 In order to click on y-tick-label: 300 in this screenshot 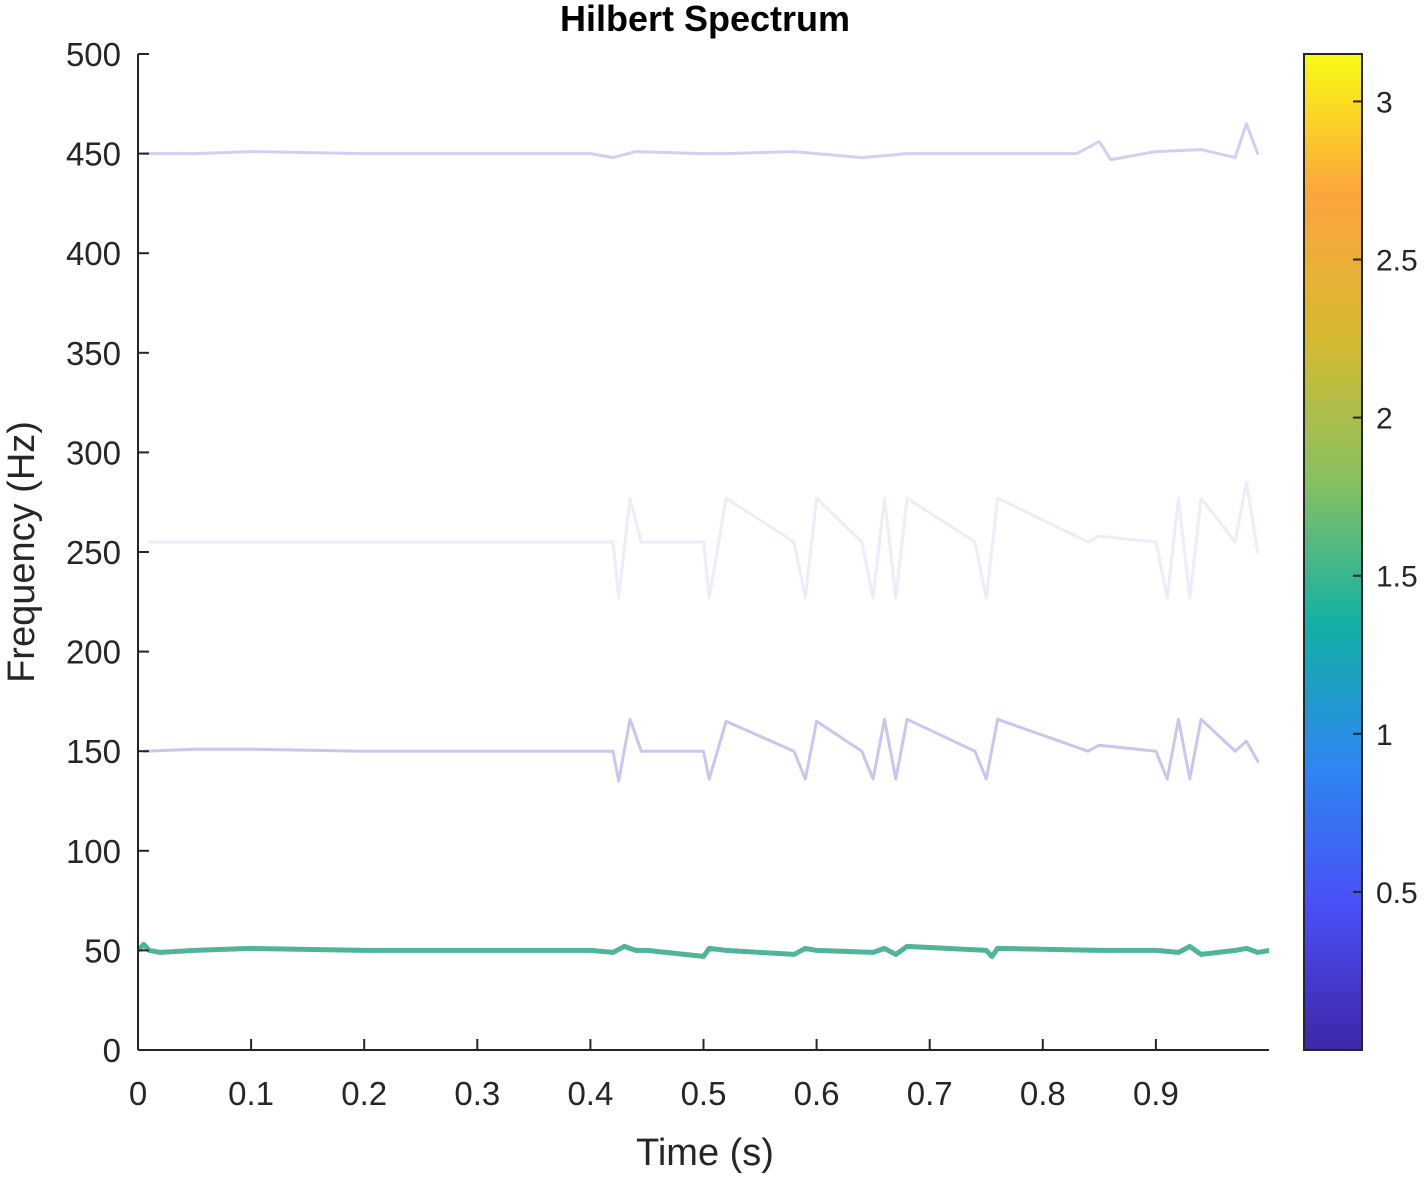, I will do `click(93, 452)`.